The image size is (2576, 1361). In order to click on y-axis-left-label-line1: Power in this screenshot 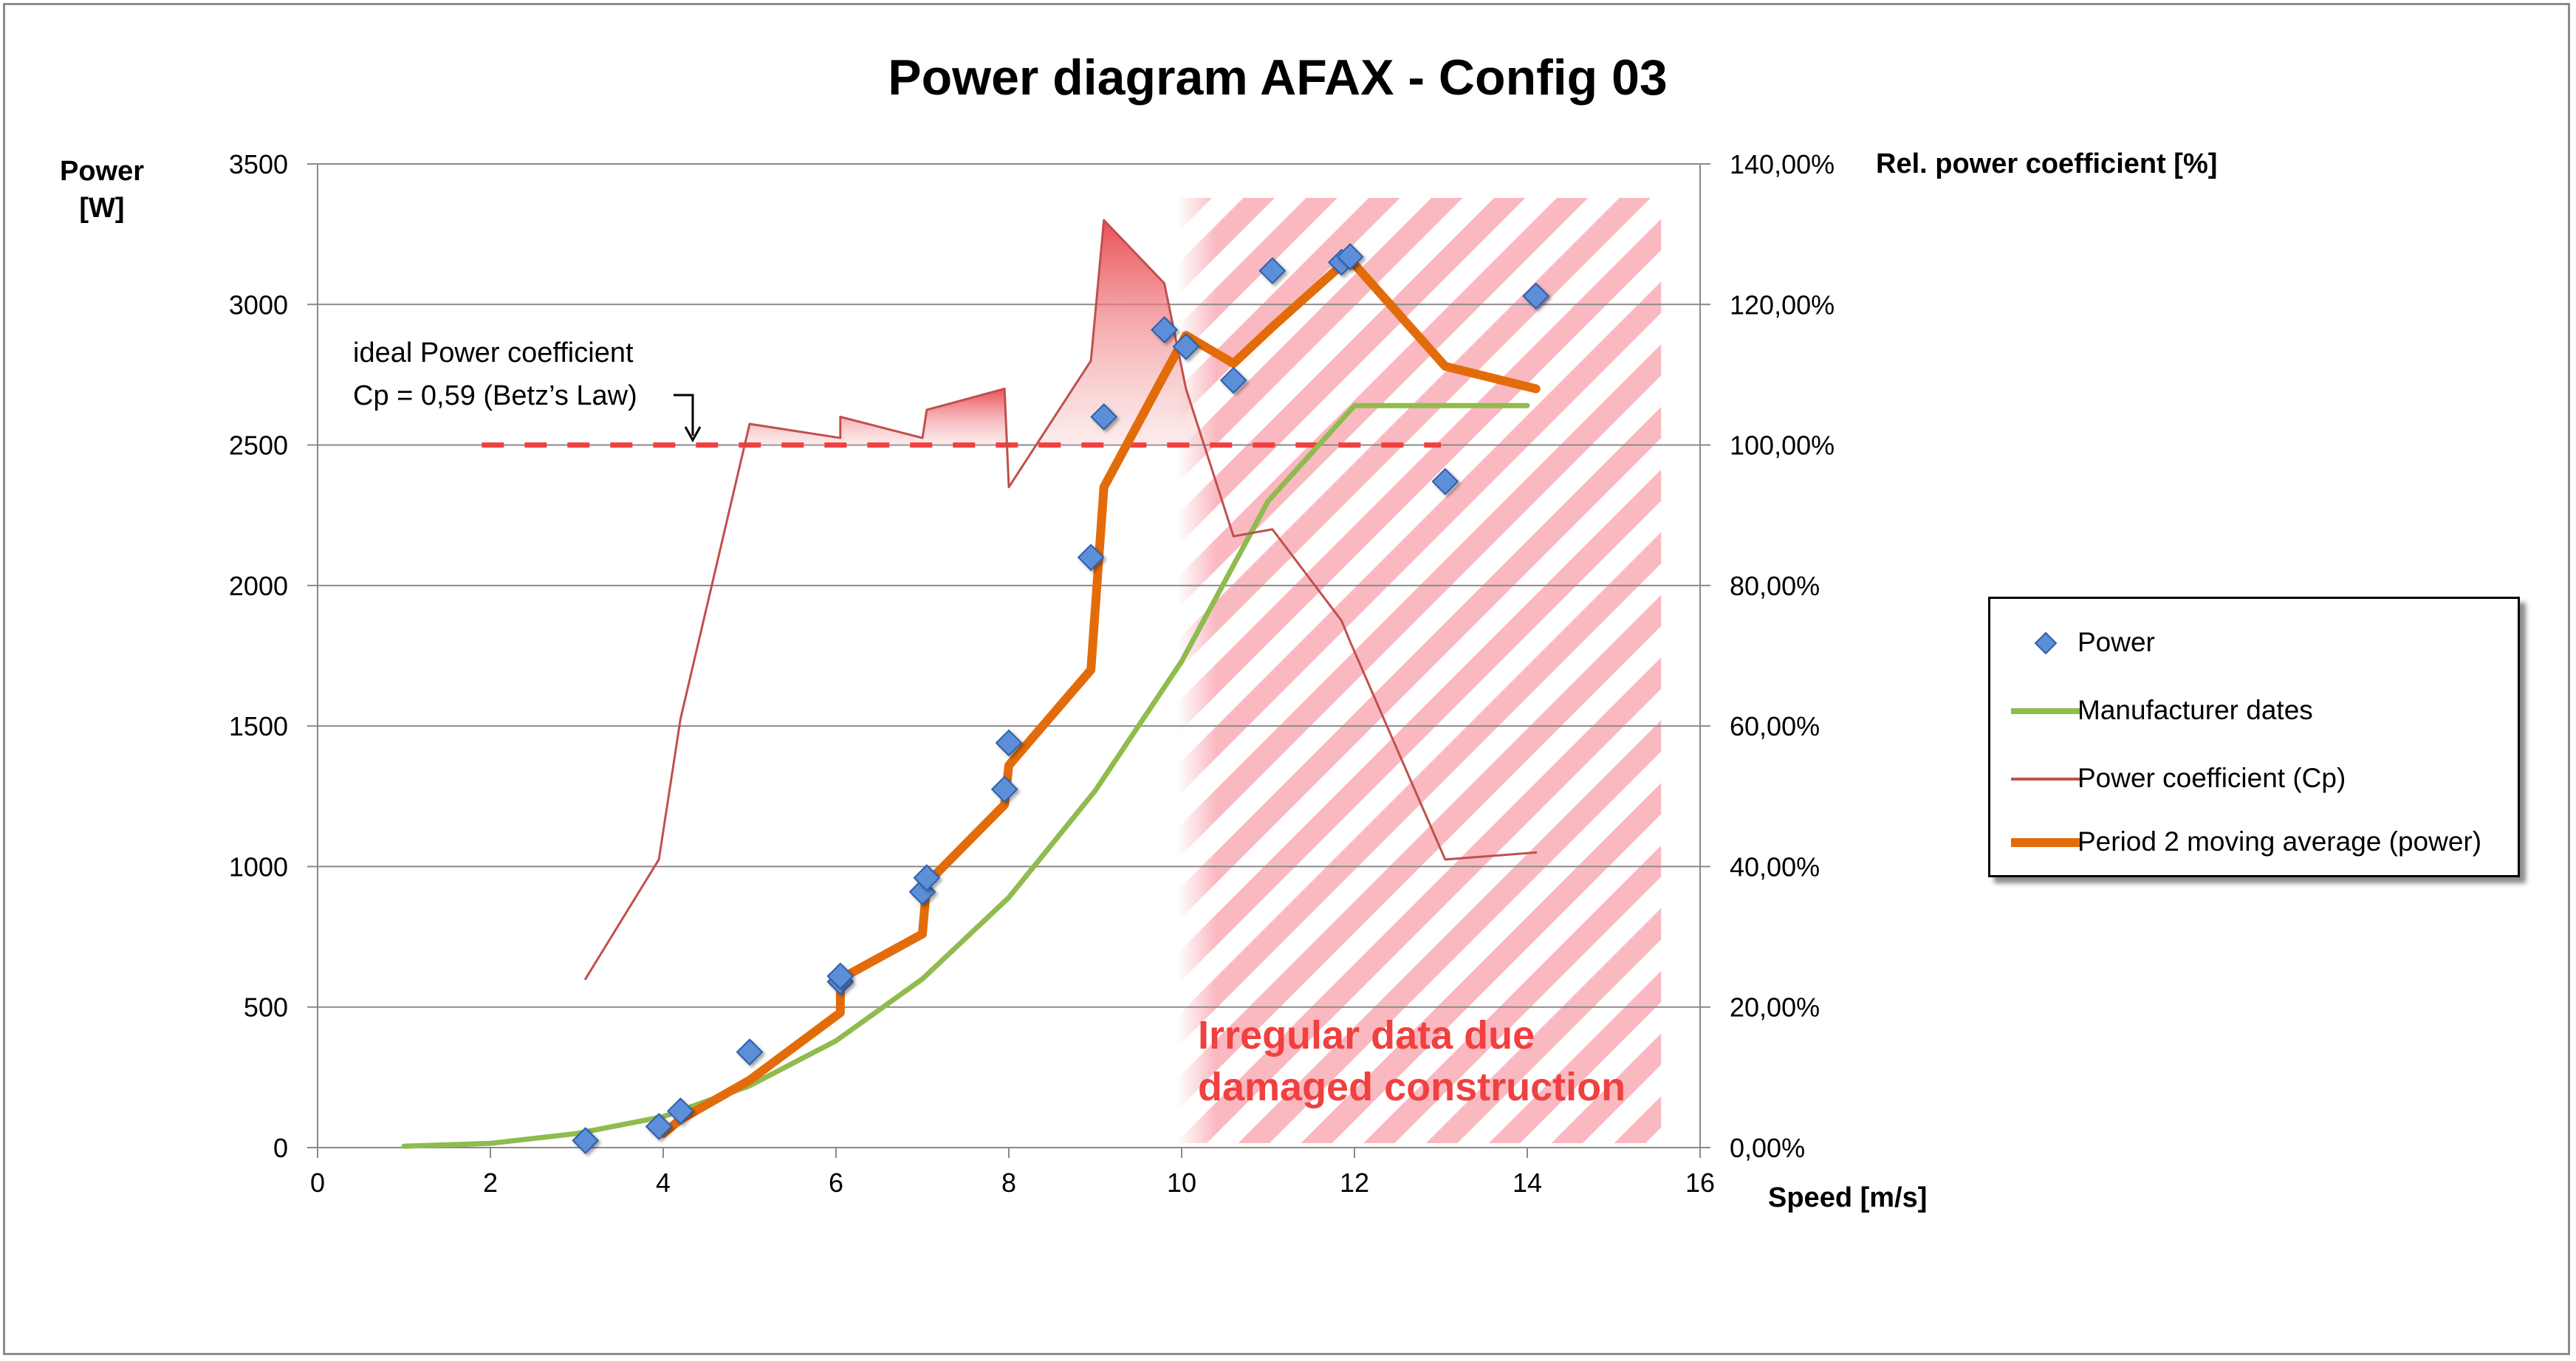, I will do `click(102, 172)`.